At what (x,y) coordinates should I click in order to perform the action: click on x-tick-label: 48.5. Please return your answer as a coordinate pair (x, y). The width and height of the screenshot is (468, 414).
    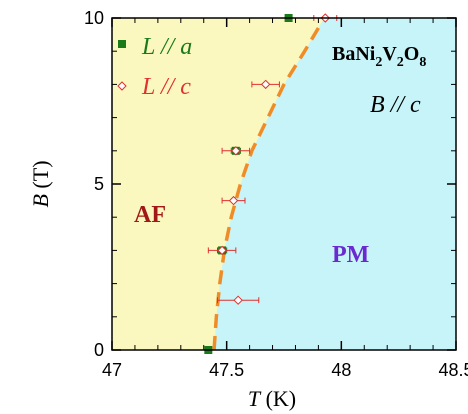
    Looking at the image, I should click on (453, 370).